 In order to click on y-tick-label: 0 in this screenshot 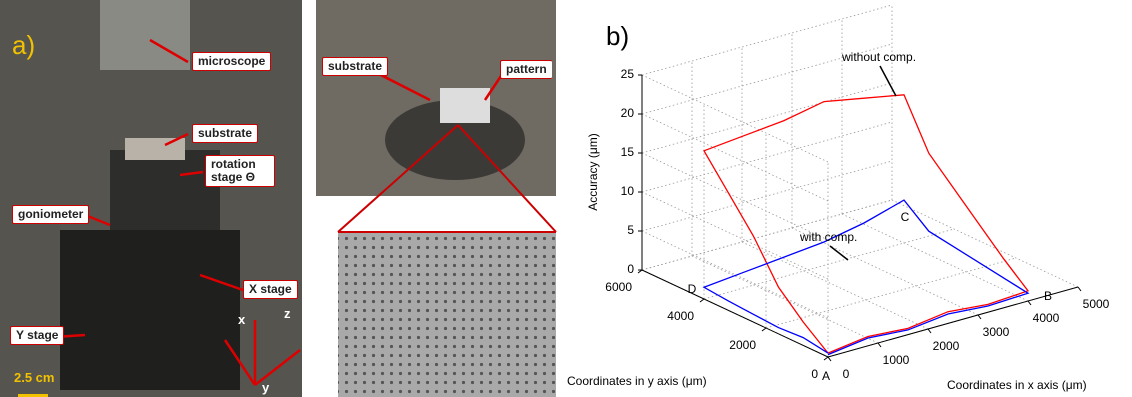, I will do `click(814, 374)`.